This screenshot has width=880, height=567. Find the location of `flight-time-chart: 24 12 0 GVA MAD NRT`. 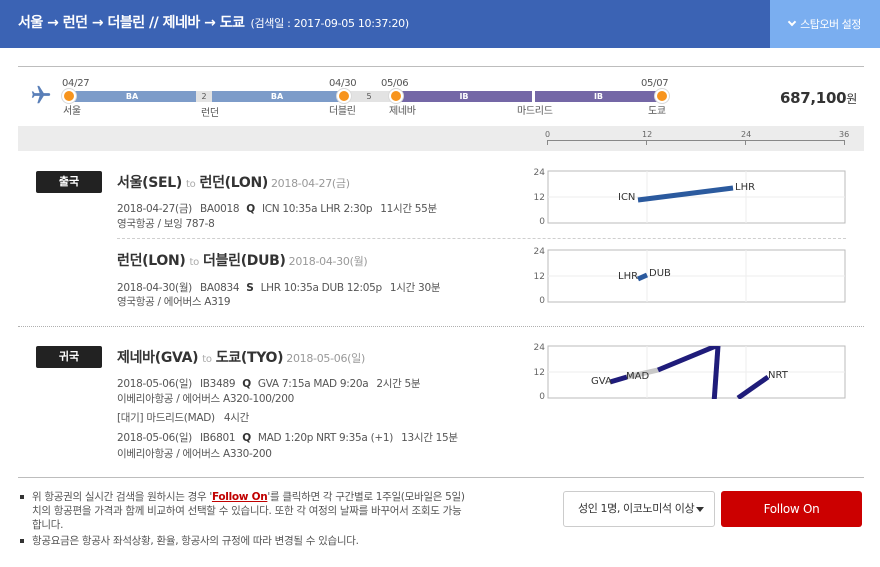

flight-time-chart: 24 12 0 GVA MAD NRT is located at coordinates (690, 371).